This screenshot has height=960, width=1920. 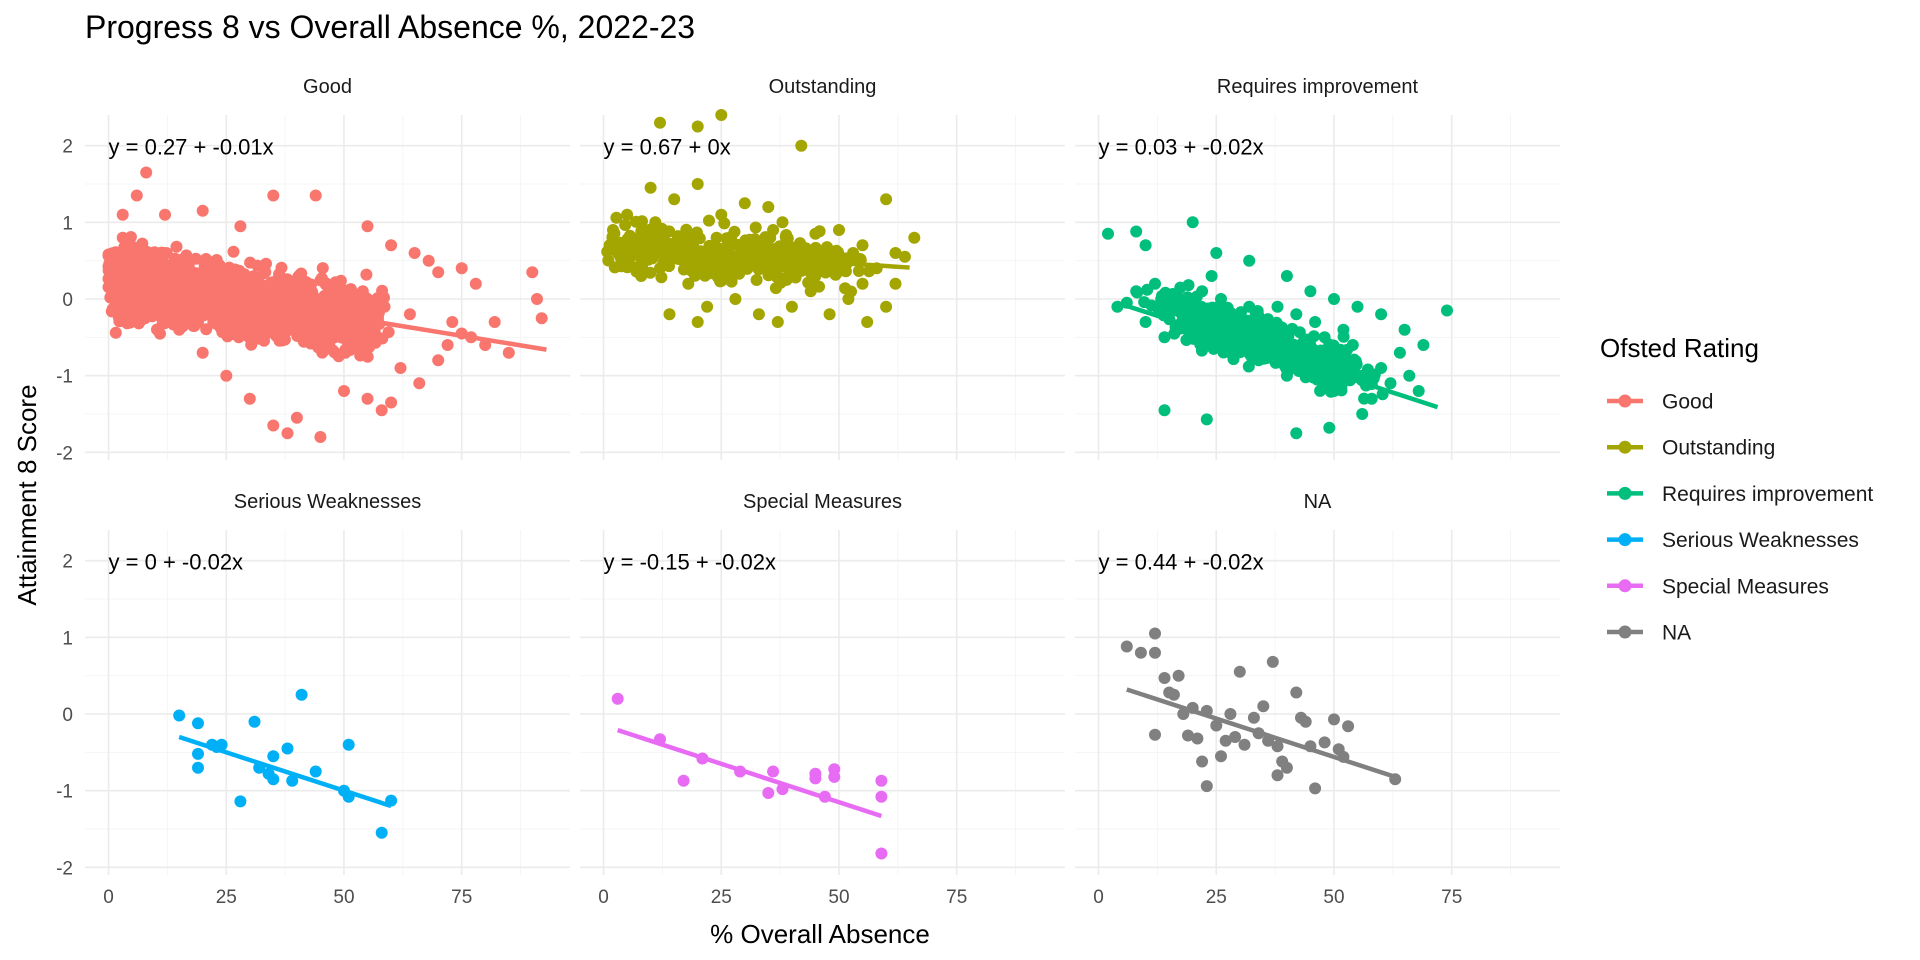 I want to click on points-requires-improvement, so click(x=1277, y=328).